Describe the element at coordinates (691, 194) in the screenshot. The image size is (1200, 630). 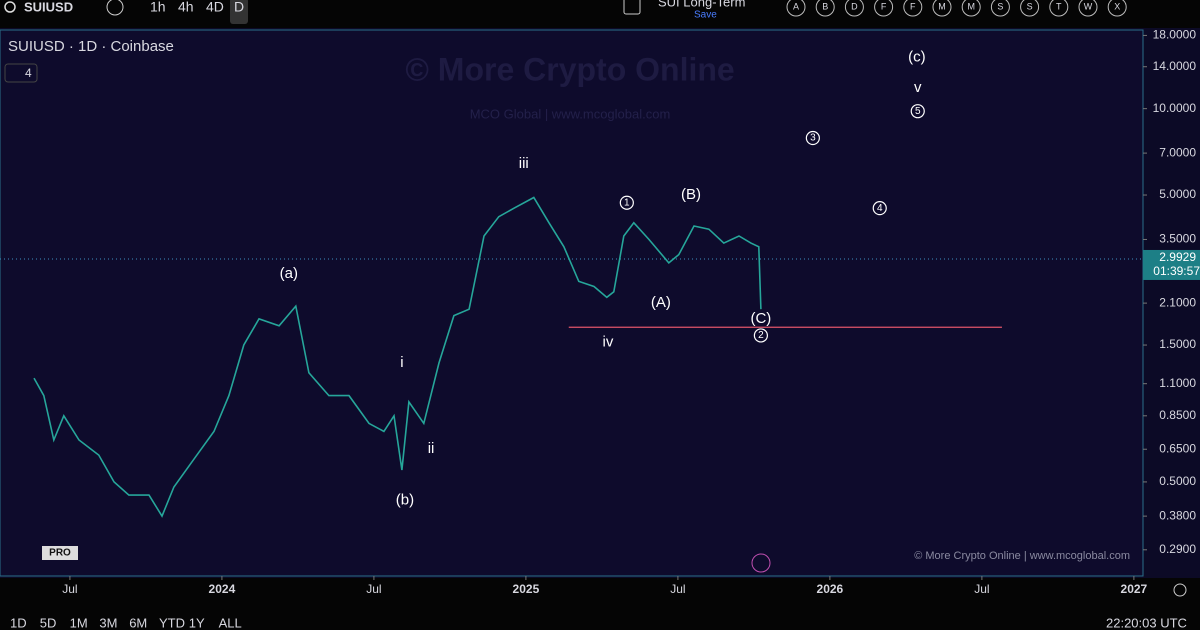
I see `wave-label: (B)` at that location.